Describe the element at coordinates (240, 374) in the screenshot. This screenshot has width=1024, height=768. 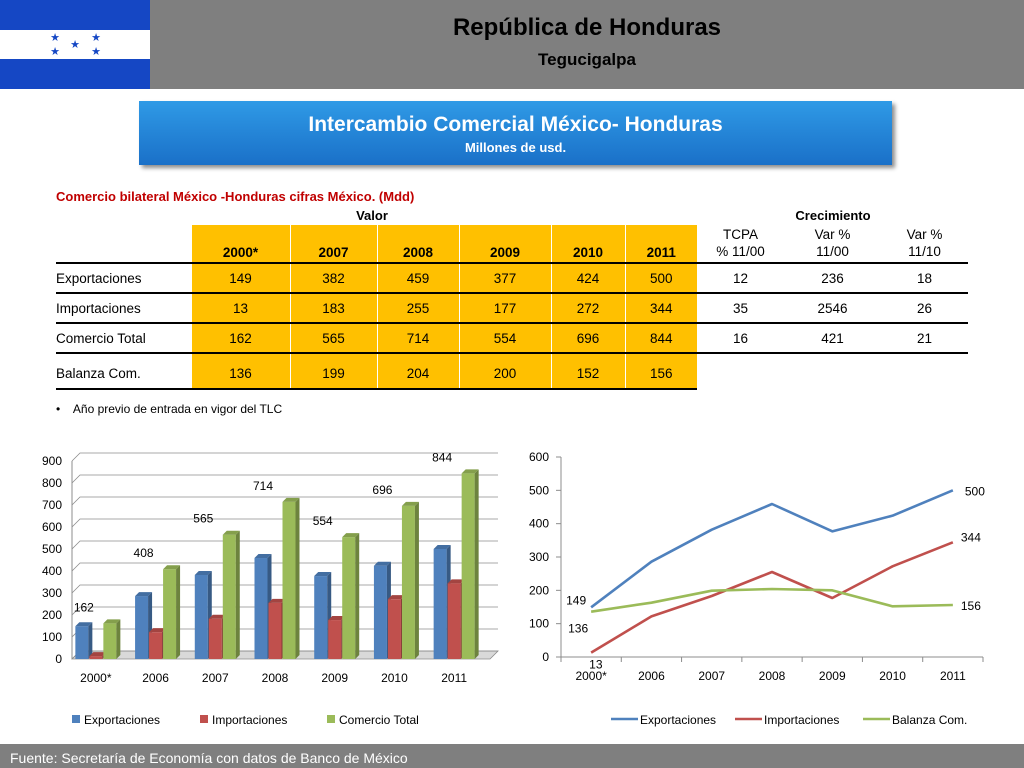
I see `table-cell: 136` at that location.